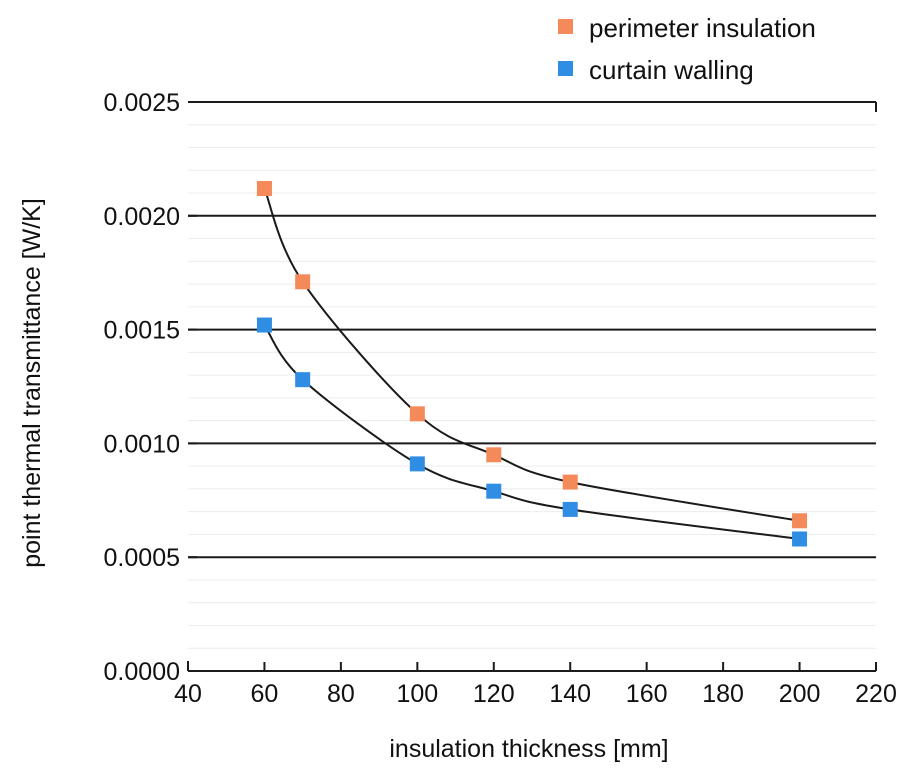 Image resolution: width=899 pixels, height=768 pixels. I want to click on x-tick-label: 80, so click(341, 694).